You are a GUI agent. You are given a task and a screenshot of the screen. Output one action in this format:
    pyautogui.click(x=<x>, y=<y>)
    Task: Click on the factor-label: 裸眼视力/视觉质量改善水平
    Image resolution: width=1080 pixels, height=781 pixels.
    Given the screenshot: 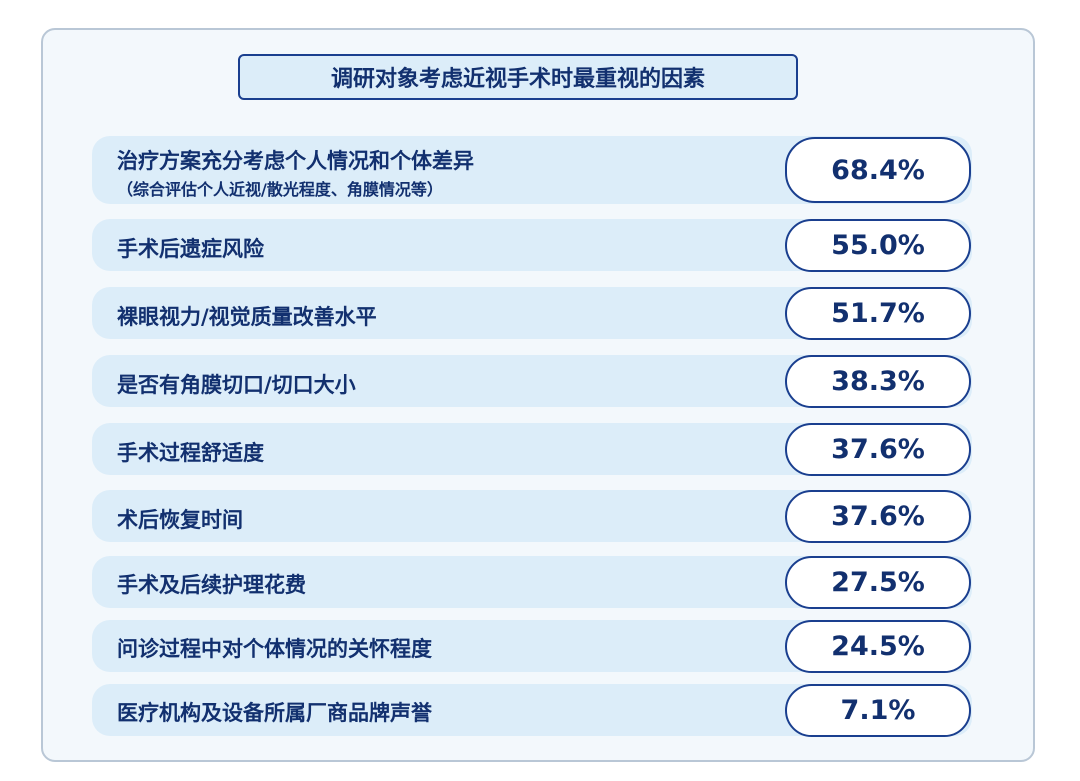 What is the action you would take?
    pyautogui.click(x=247, y=317)
    